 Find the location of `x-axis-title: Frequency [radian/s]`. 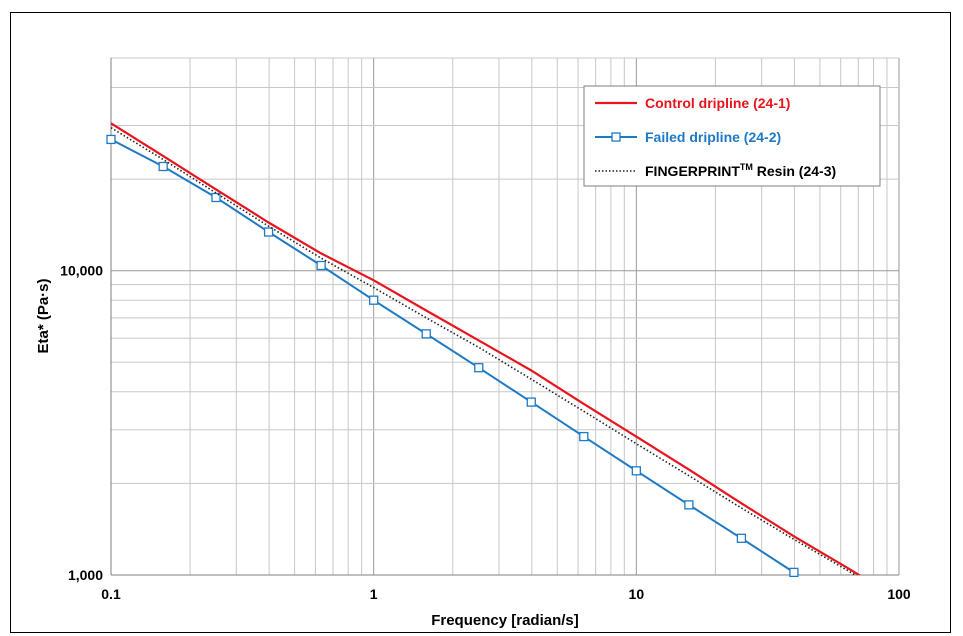

x-axis-title: Frequency [radian/s] is located at coordinates (505, 620).